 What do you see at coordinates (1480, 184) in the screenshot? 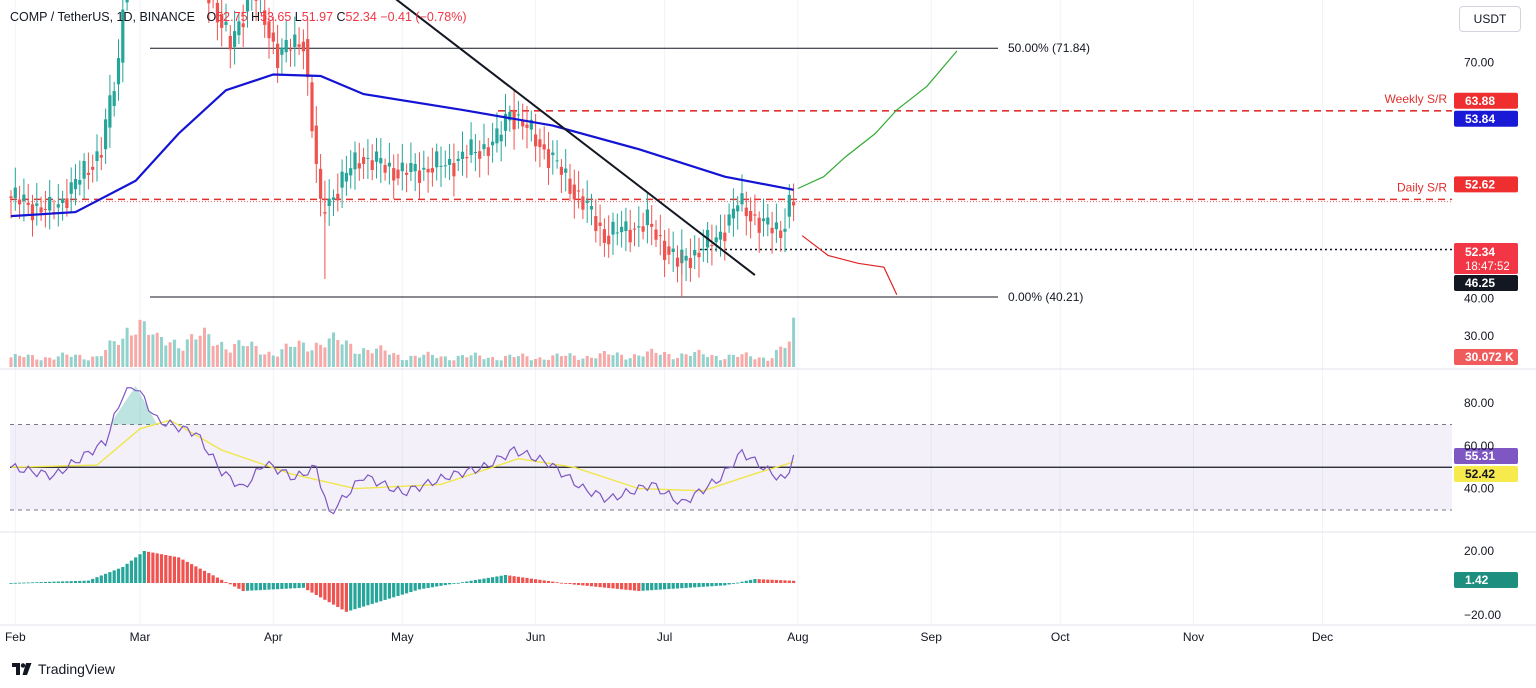
I see `daily-sr-badge: 52.62` at bounding box center [1480, 184].